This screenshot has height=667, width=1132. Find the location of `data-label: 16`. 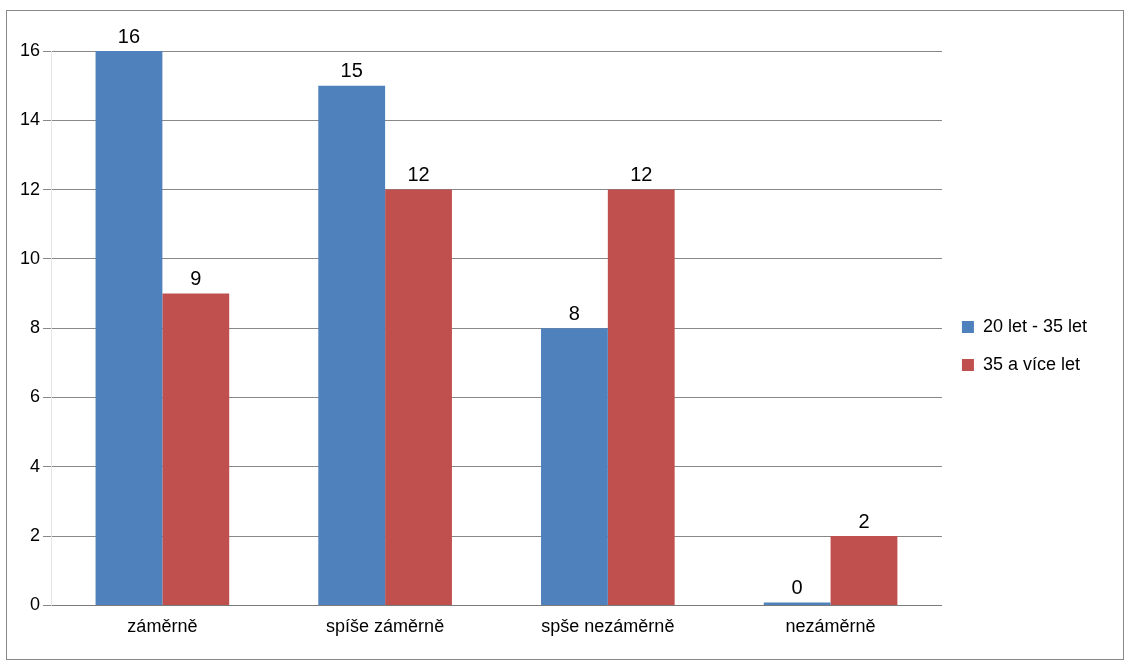

data-label: 16 is located at coordinates (129, 35).